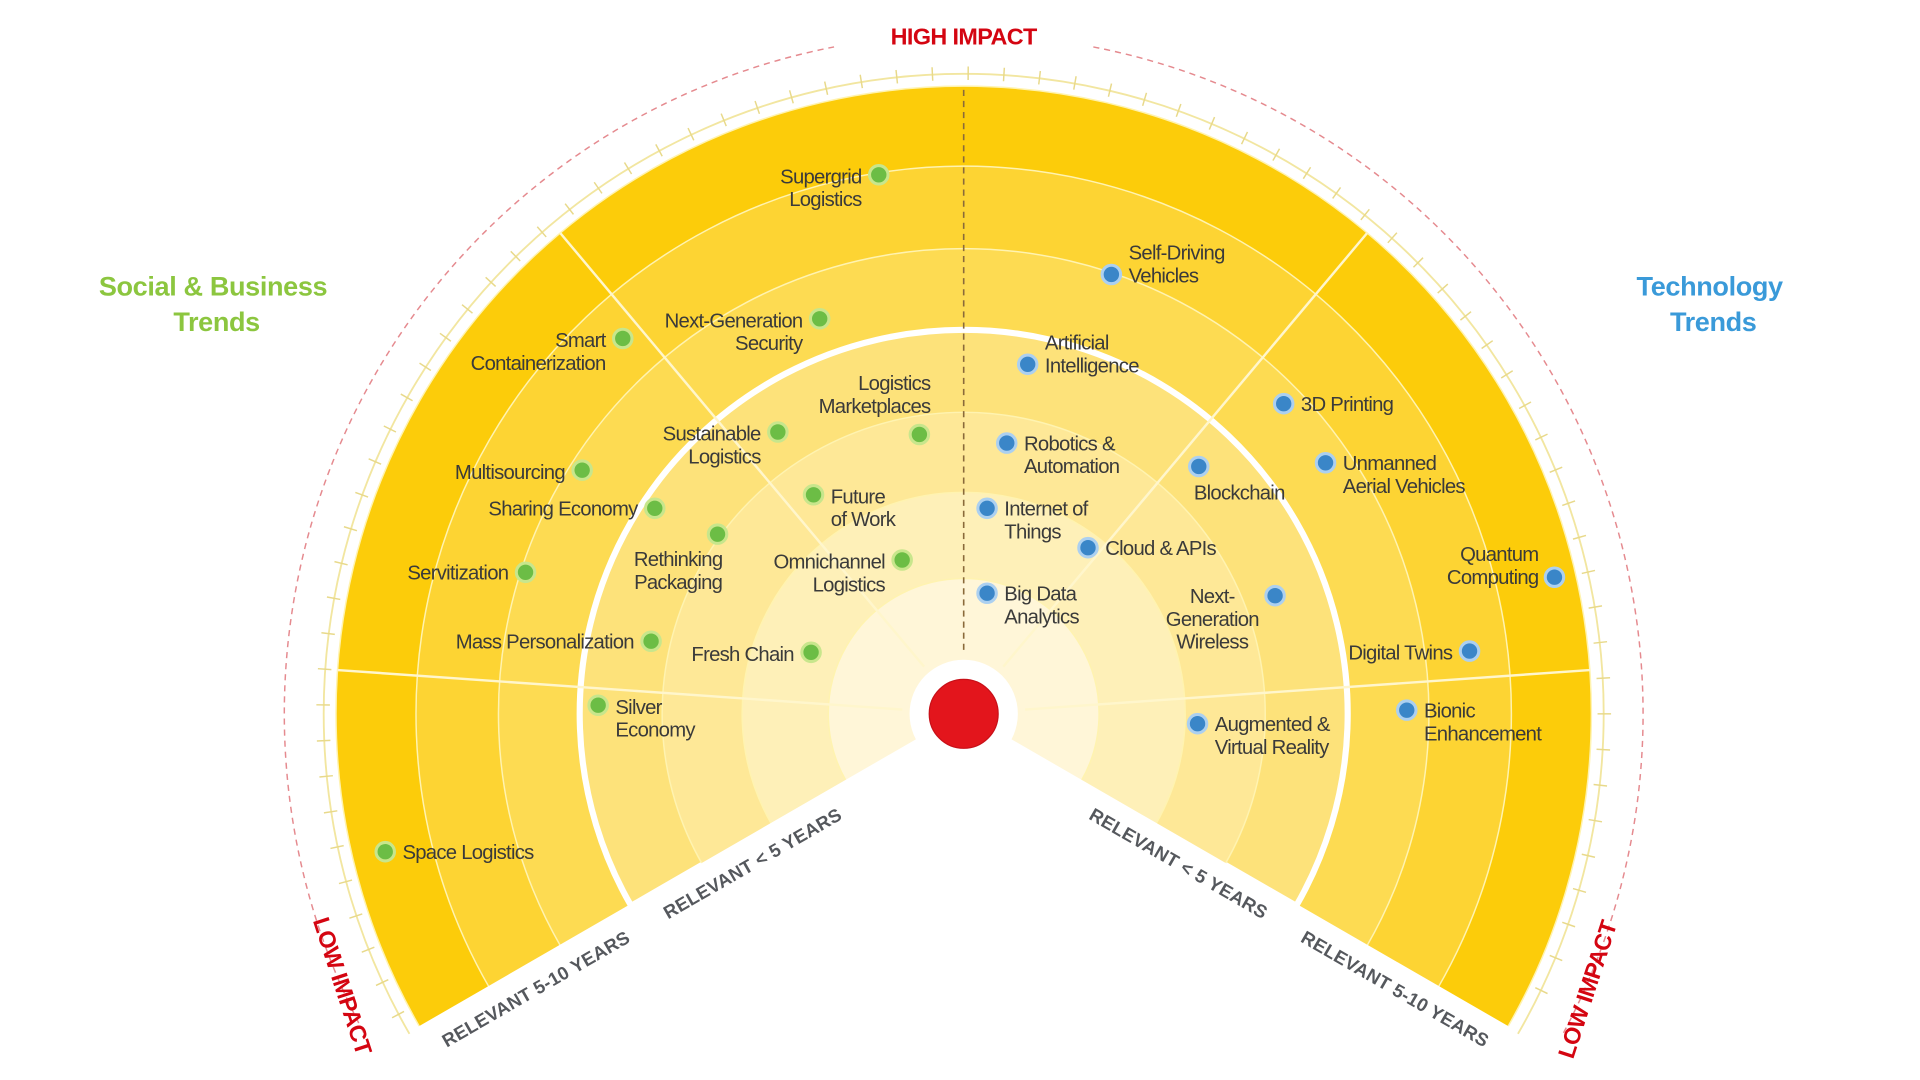 The image size is (1920, 1080). I want to click on trend-label: Servitization, so click(457, 574).